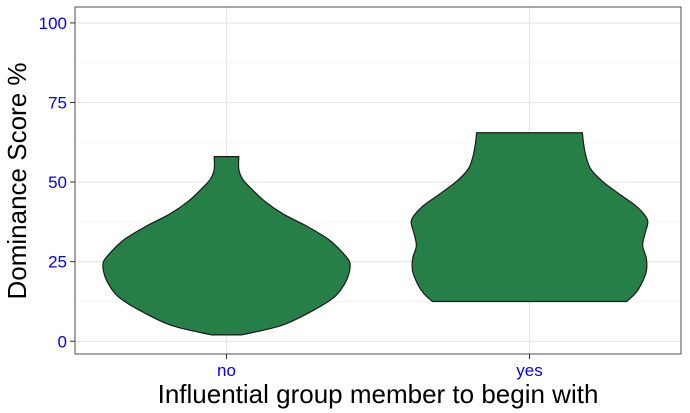 Image resolution: width=690 pixels, height=413 pixels. Describe the element at coordinates (17, 181) in the screenshot. I see `y-axis-title: Dominance Score %` at that location.